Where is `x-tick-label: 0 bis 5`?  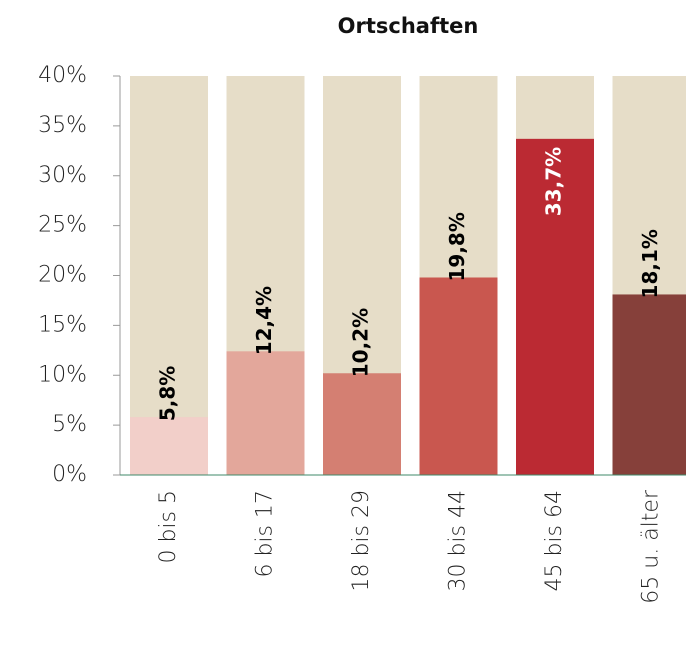 x-tick-label: 0 bis 5 is located at coordinates (168, 527).